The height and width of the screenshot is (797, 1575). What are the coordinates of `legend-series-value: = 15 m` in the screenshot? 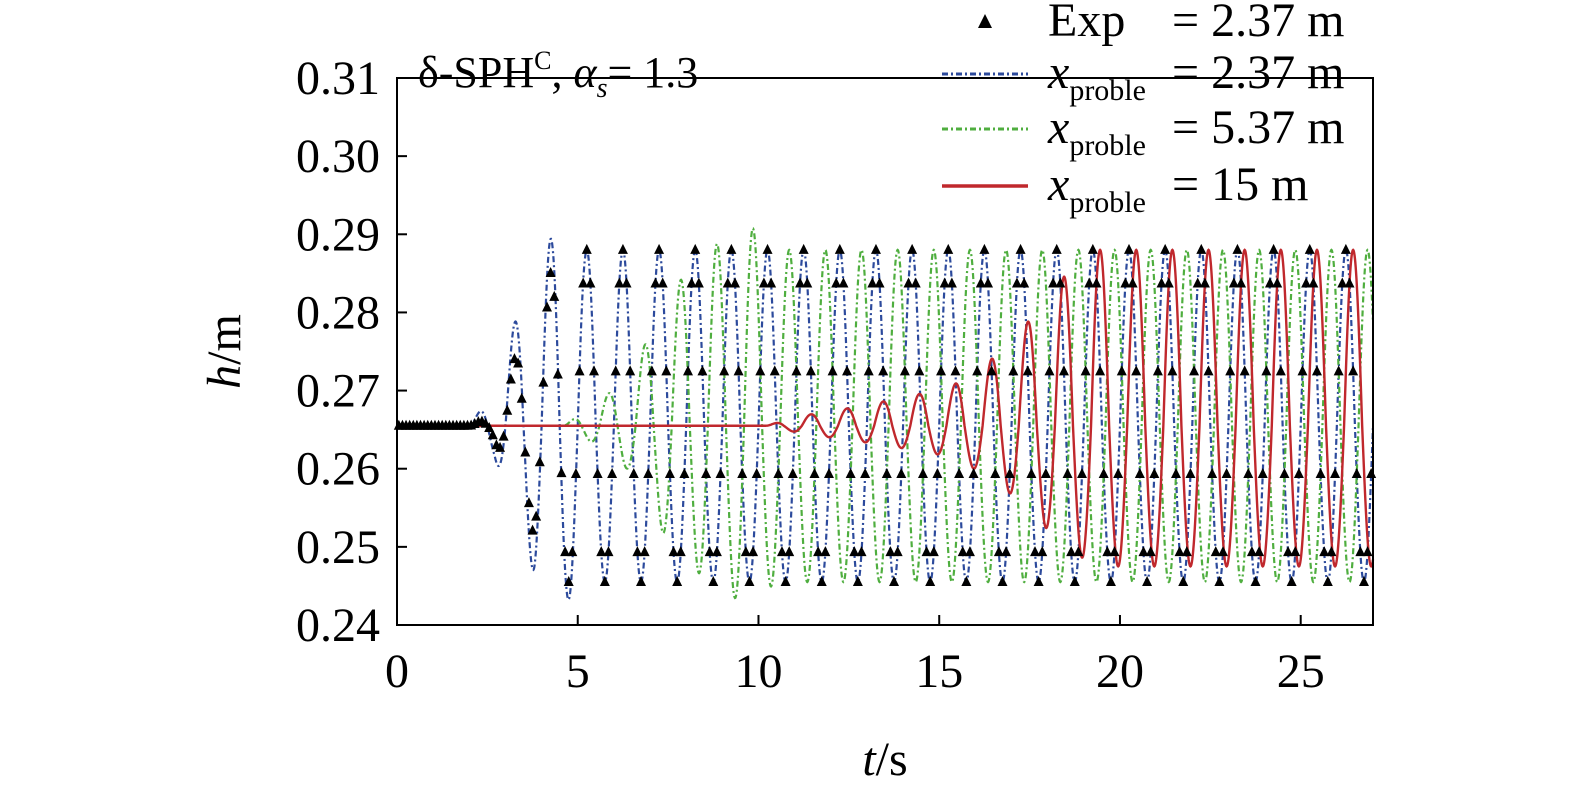 It's located at (1240, 184).